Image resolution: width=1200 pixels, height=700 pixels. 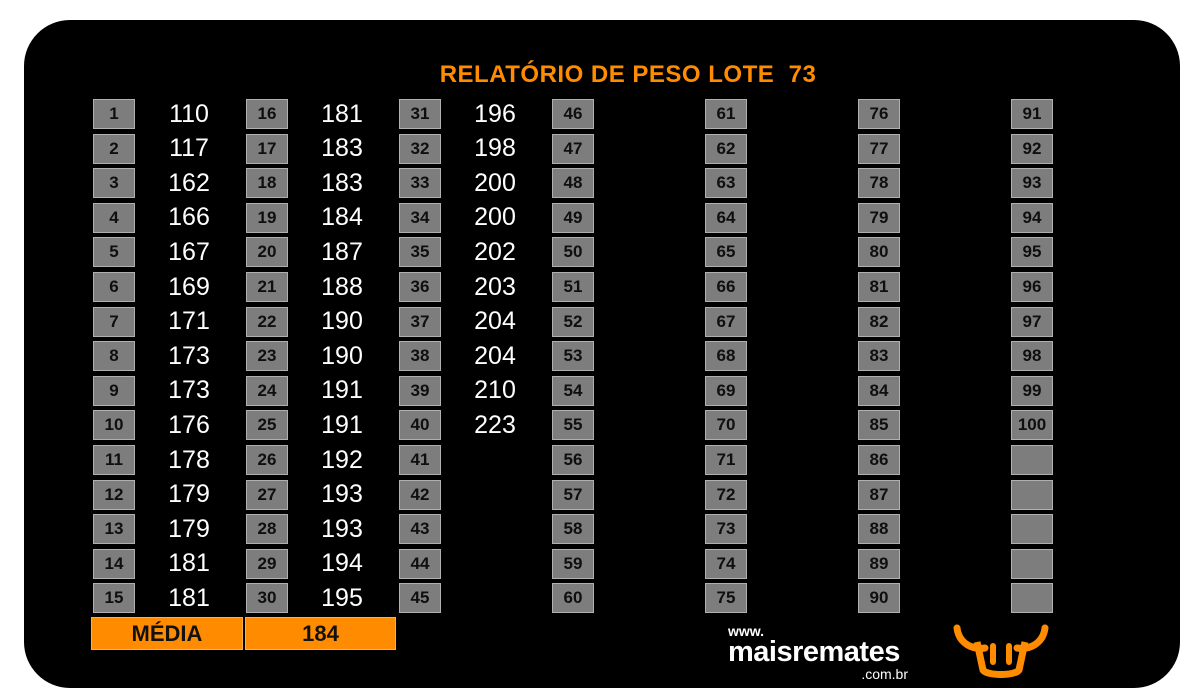 I want to click on lot-number-box: 2, so click(x=114, y=148).